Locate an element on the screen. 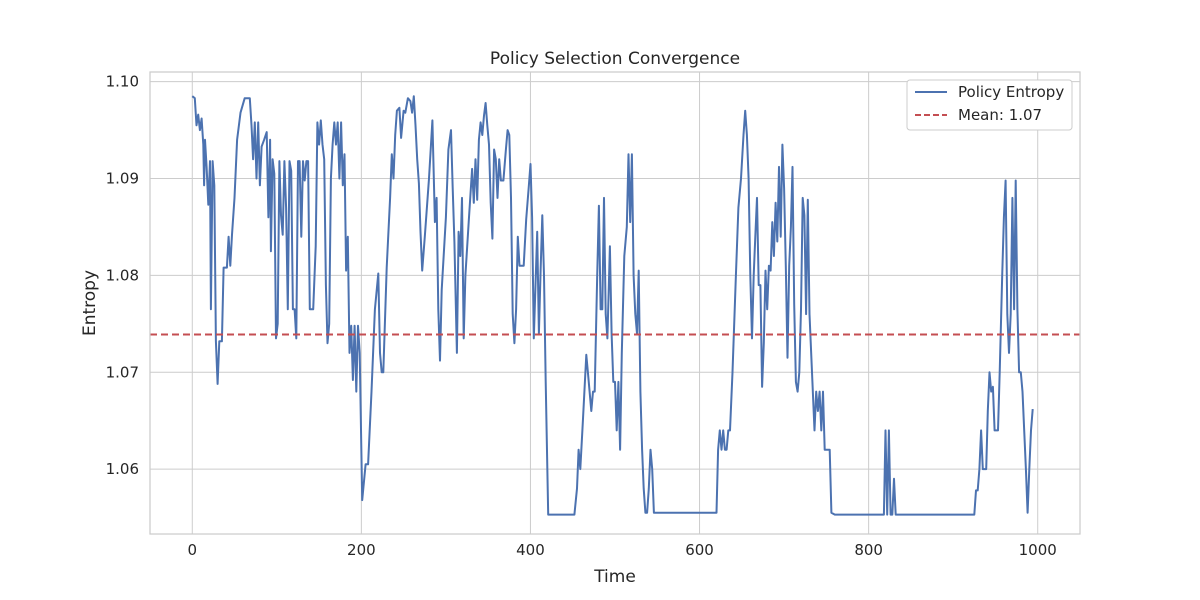  legend-box is located at coordinates (989, 105).